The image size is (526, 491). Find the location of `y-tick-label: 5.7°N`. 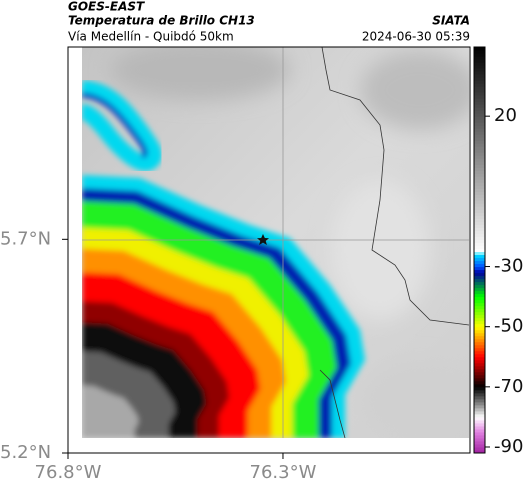

y-tick-label: 5.7°N is located at coordinates (25, 238).